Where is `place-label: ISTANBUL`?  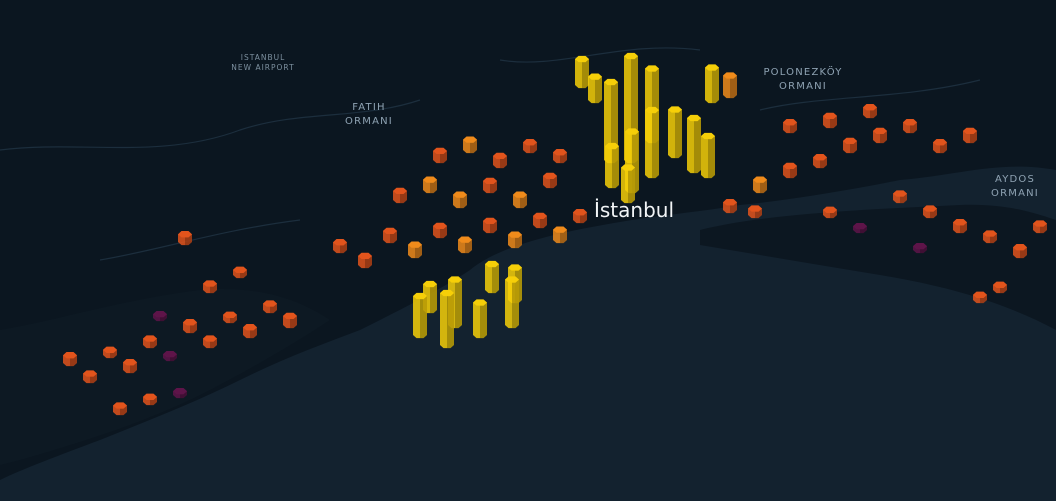
place-label: ISTANBUL is located at coordinates (263, 57).